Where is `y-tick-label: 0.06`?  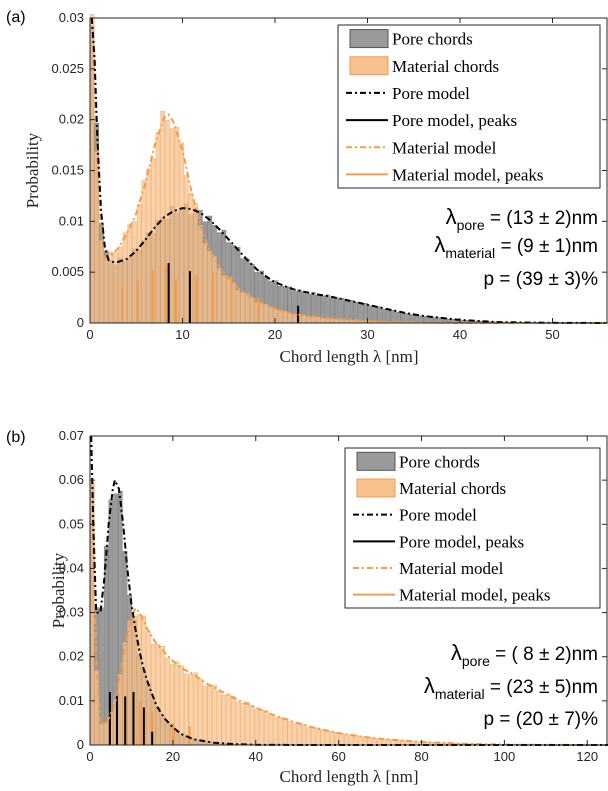 y-tick-label: 0.06 is located at coordinates (71, 479).